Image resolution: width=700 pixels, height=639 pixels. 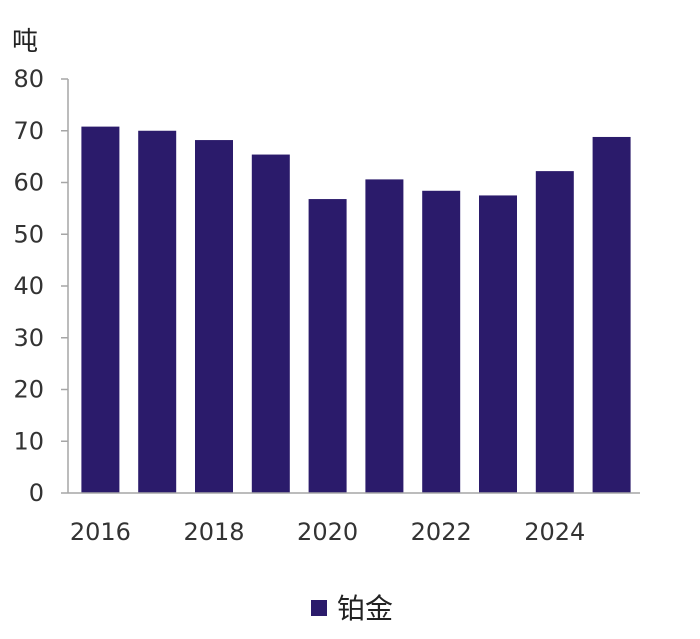 What do you see at coordinates (441, 341) in the screenshot?
I see `bar-2022` at bounding box center [441, 341].